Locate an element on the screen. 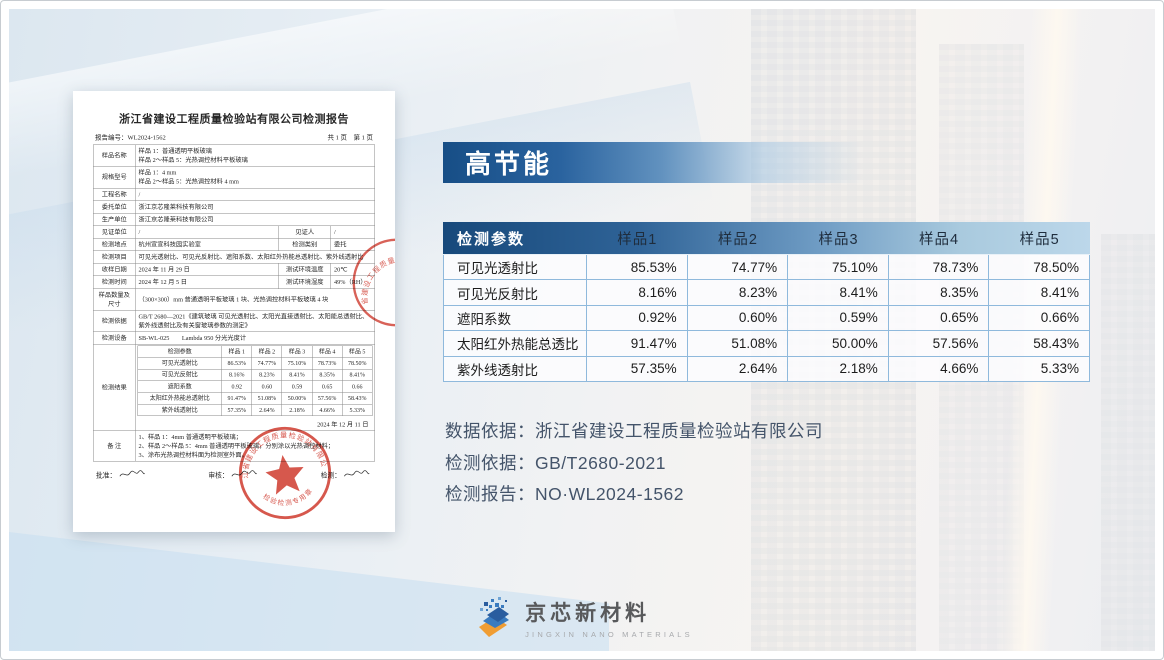 This screenshot has width=1164, height=660. doc-field-label: 收样日期 is located at coordinates (114, 270).